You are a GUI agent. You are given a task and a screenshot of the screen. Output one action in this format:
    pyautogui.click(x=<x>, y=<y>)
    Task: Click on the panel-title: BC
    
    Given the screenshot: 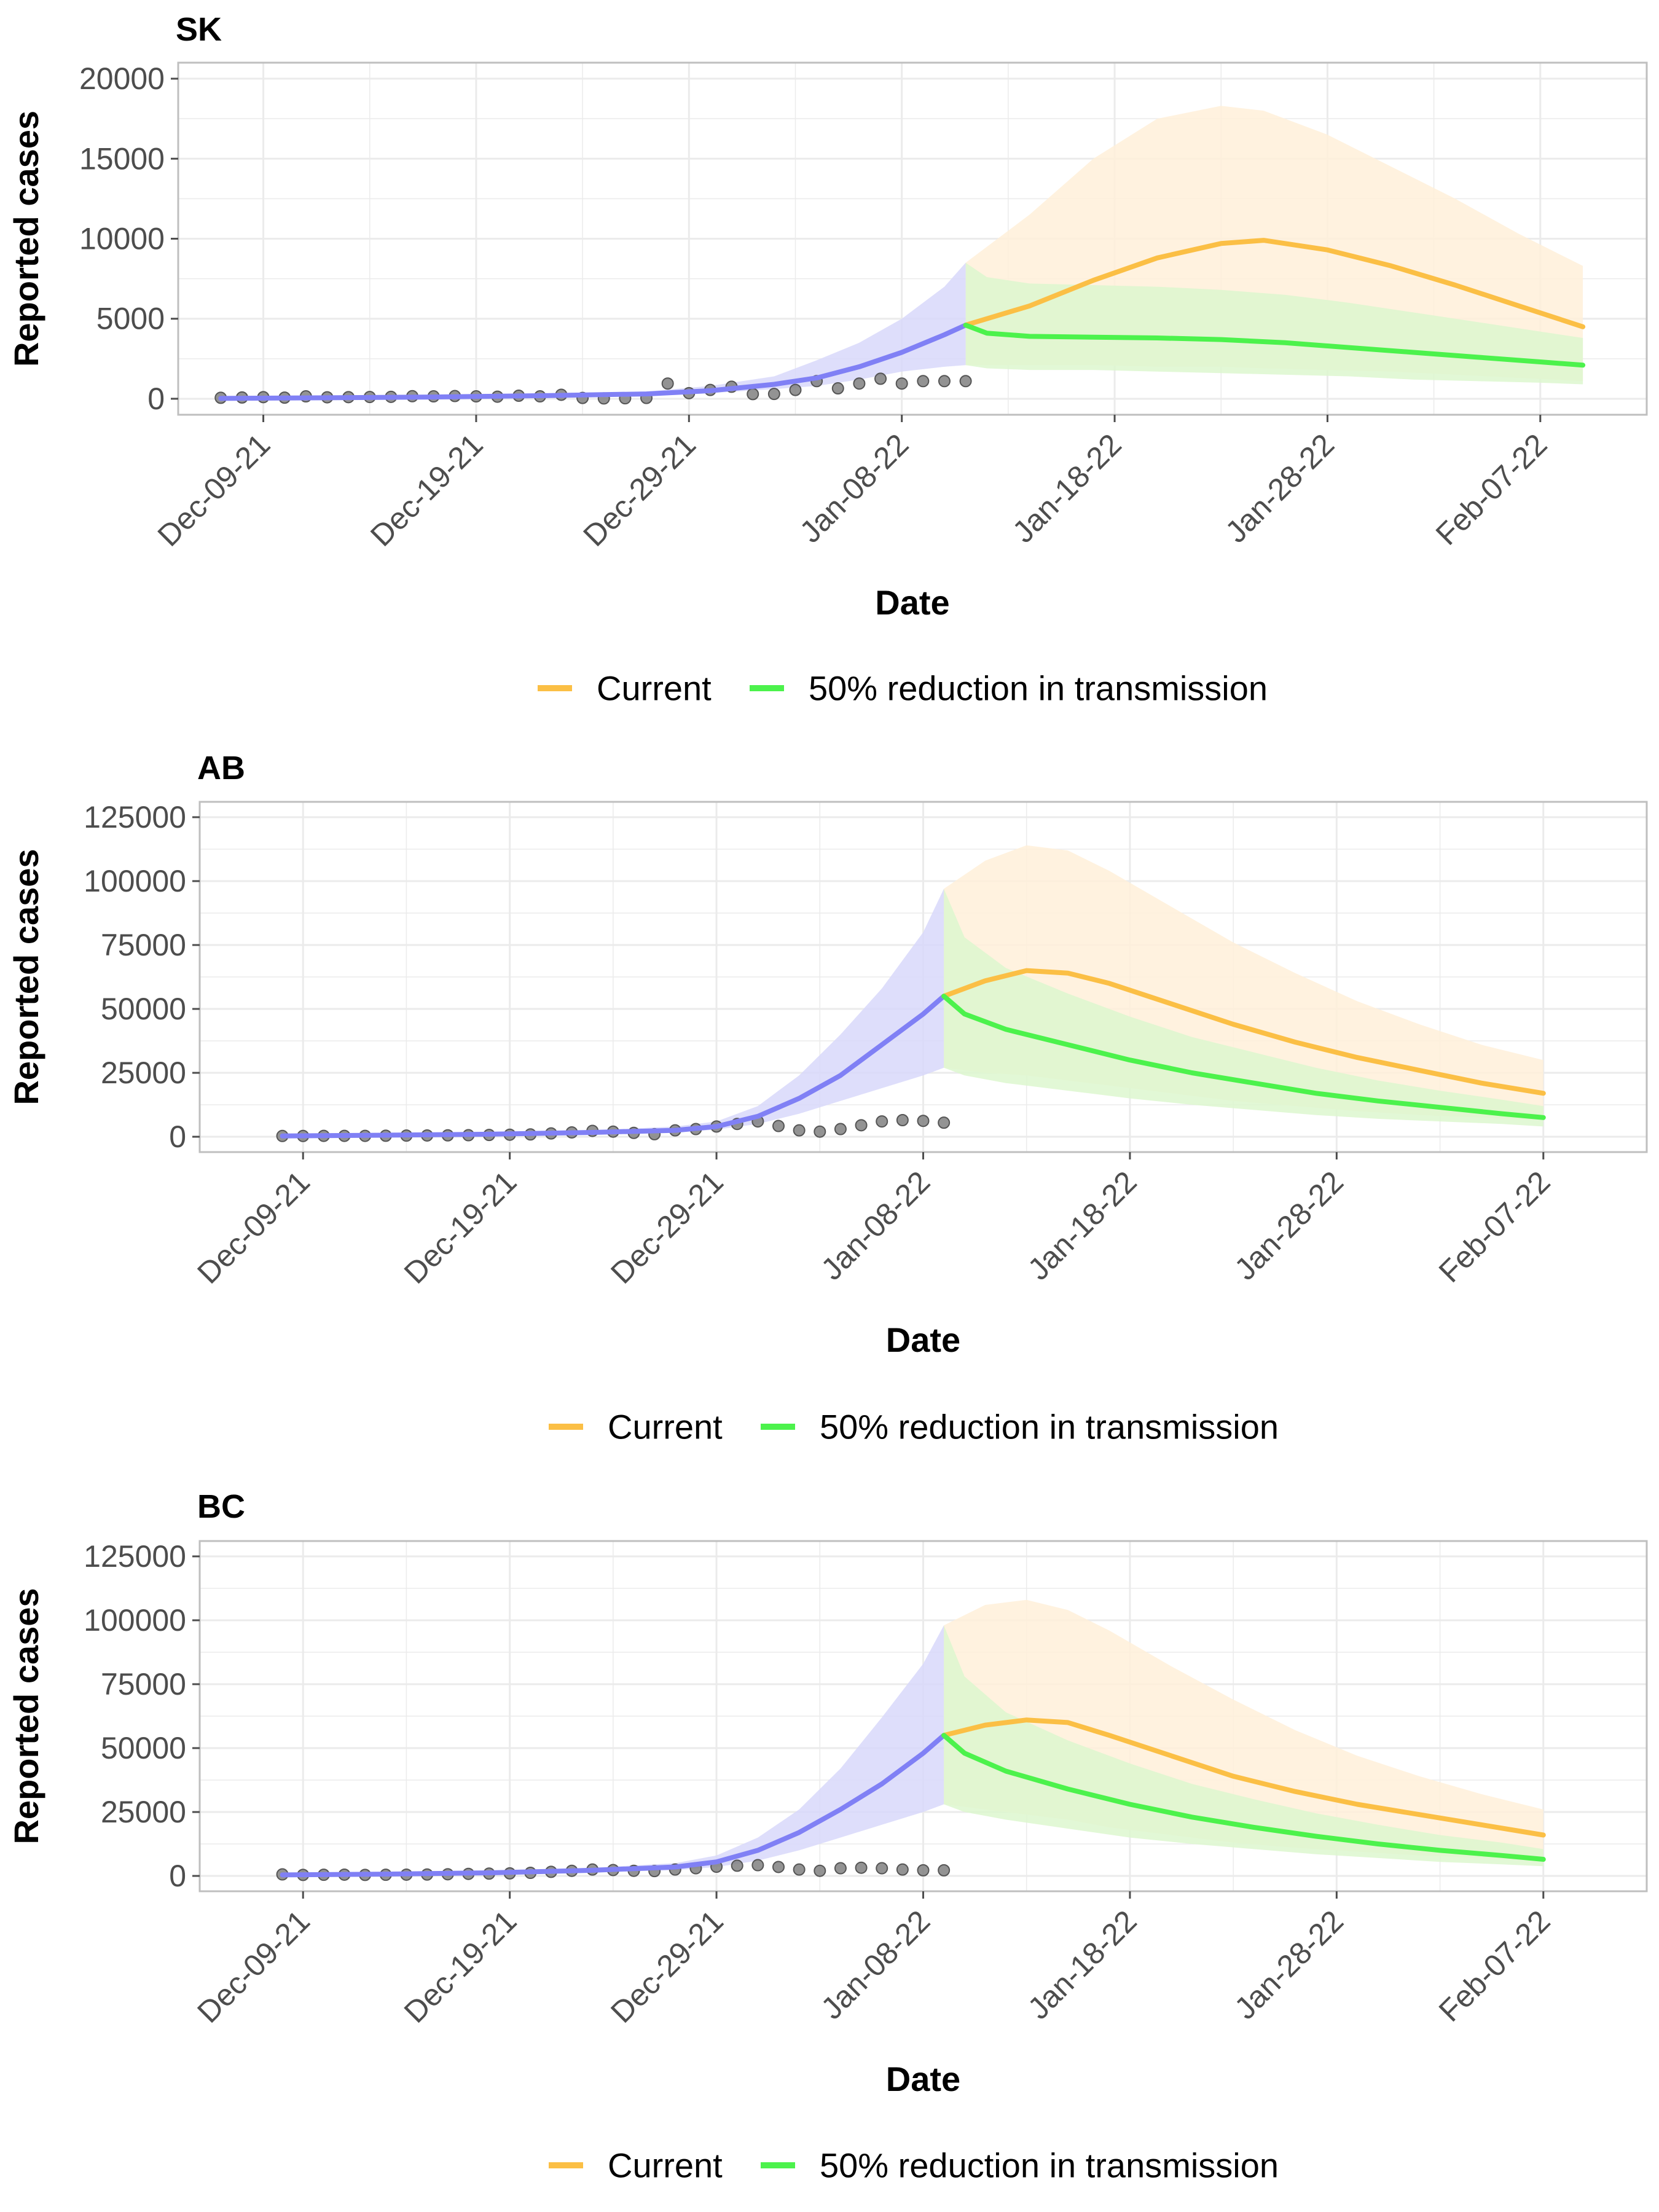 What is the action you would take?
    pyautogui.click(x=221, y=1506)
    